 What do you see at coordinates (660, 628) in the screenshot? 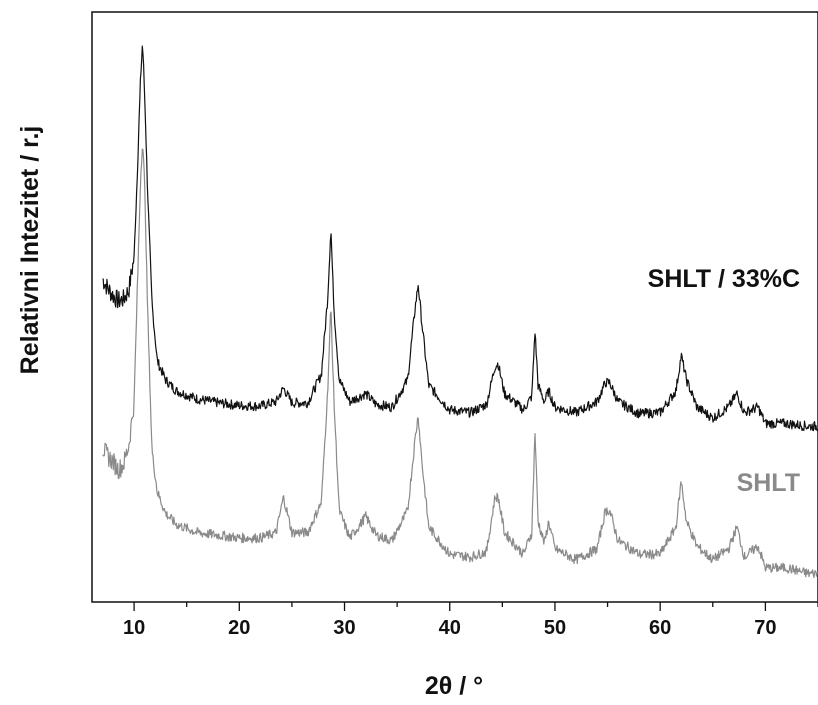
I see `x-tick-label: 60` at bounding box center [660, 628].